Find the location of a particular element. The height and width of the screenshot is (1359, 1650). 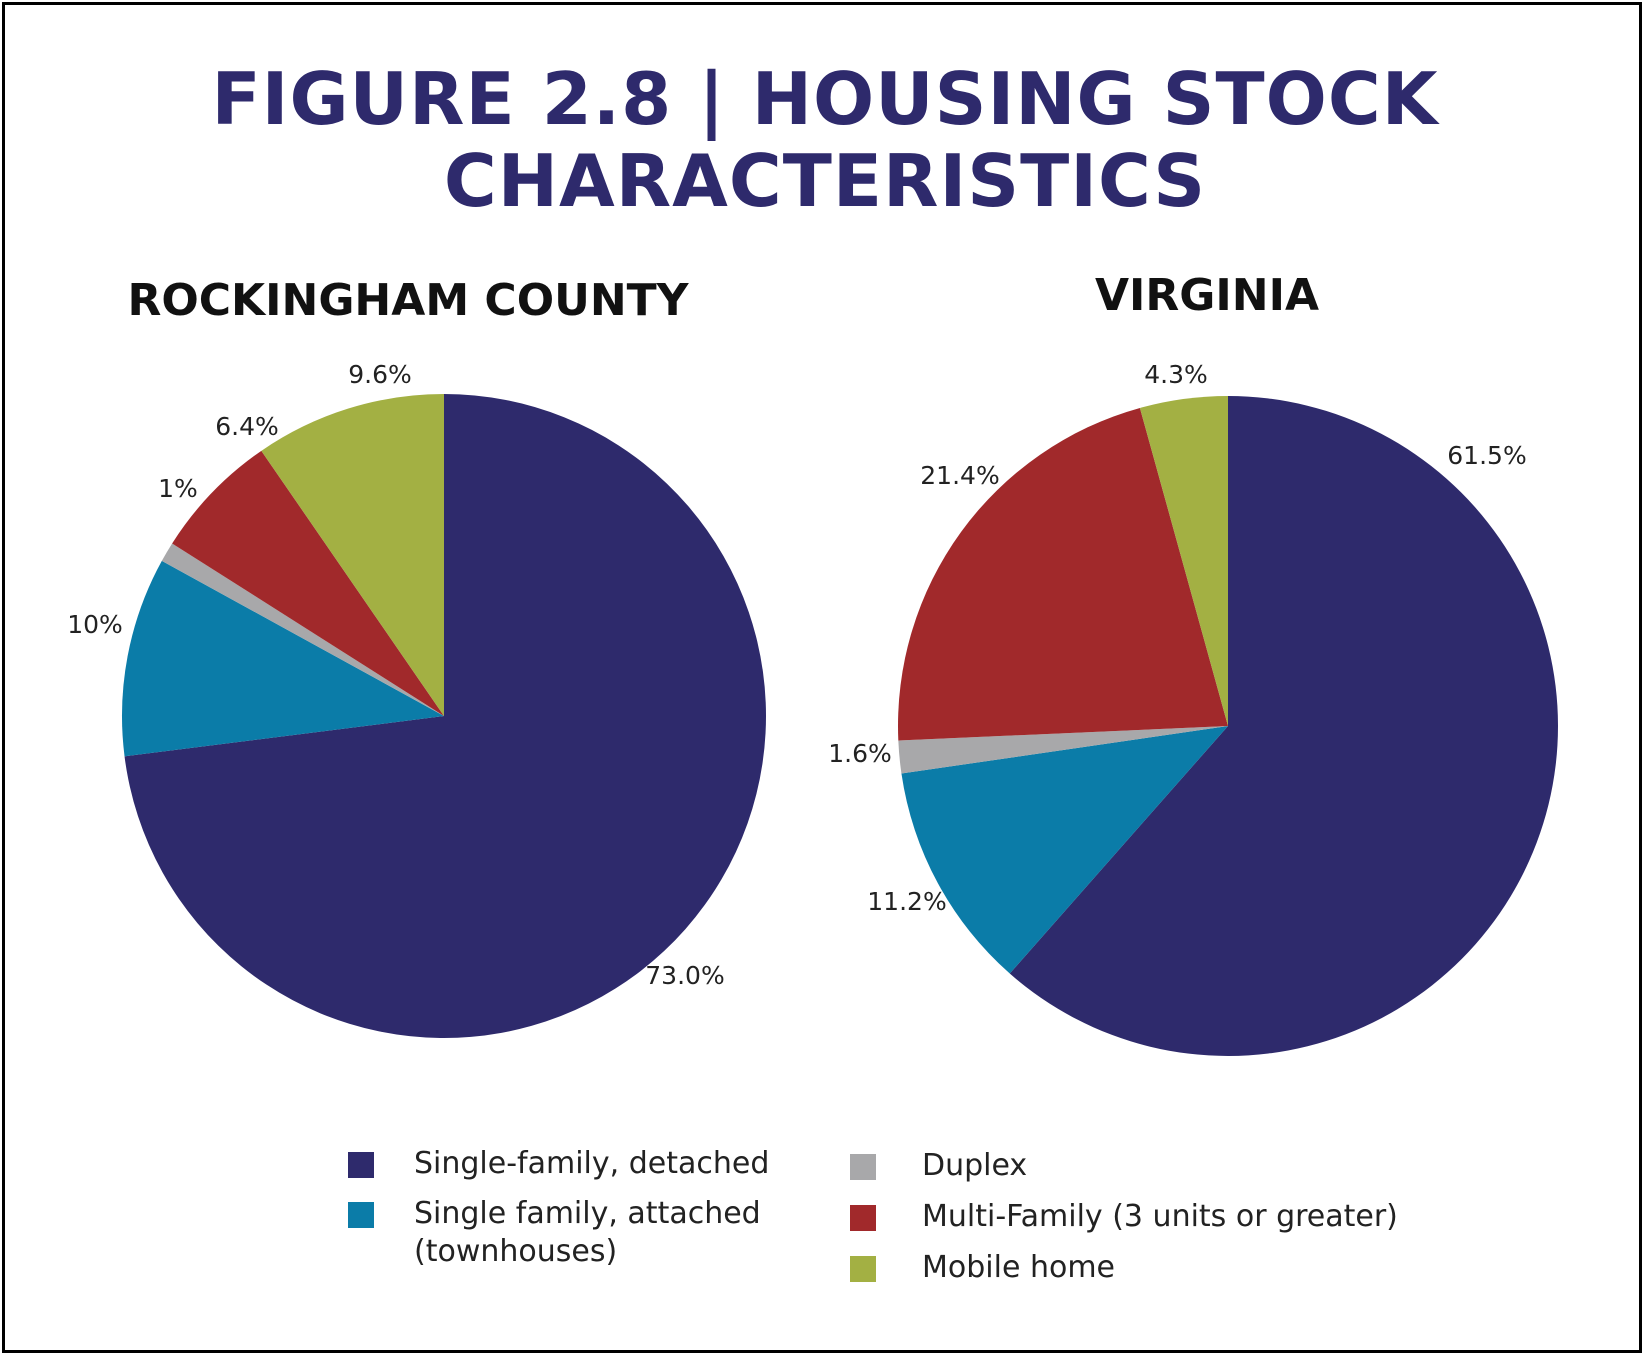

legend-label-single-family-attached: Single family, attached is located at coordinates (587, 1213).